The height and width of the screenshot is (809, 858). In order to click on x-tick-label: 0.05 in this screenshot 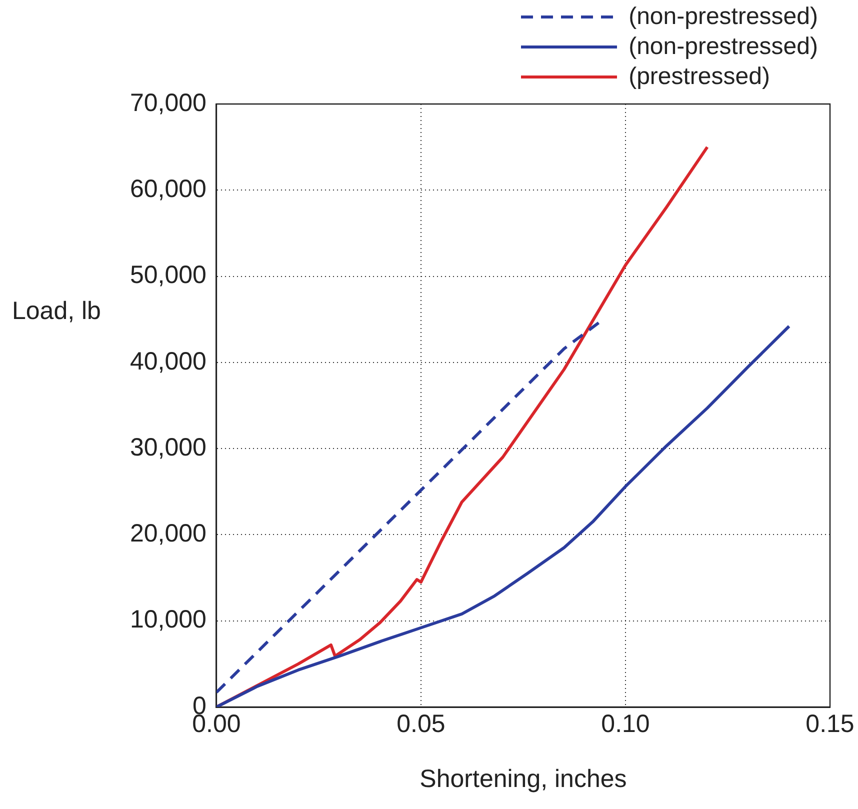, I will do `click(421, 724)`.